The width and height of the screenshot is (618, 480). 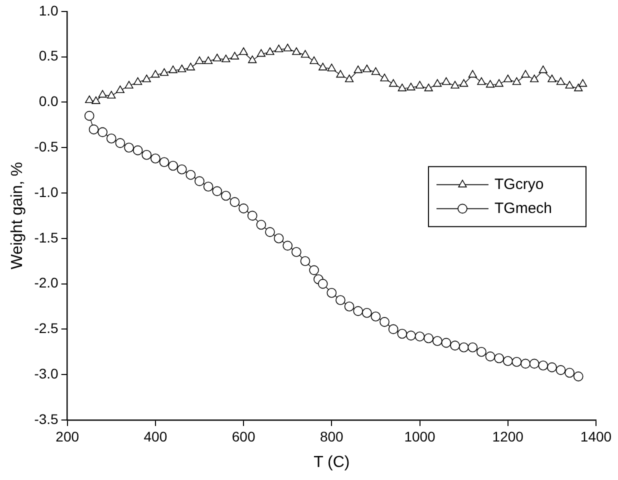 What do you see at coordinates (48, 10) in the screenshot?
I see `y-tick-label: 1.0` at bounding box center [48, 10].